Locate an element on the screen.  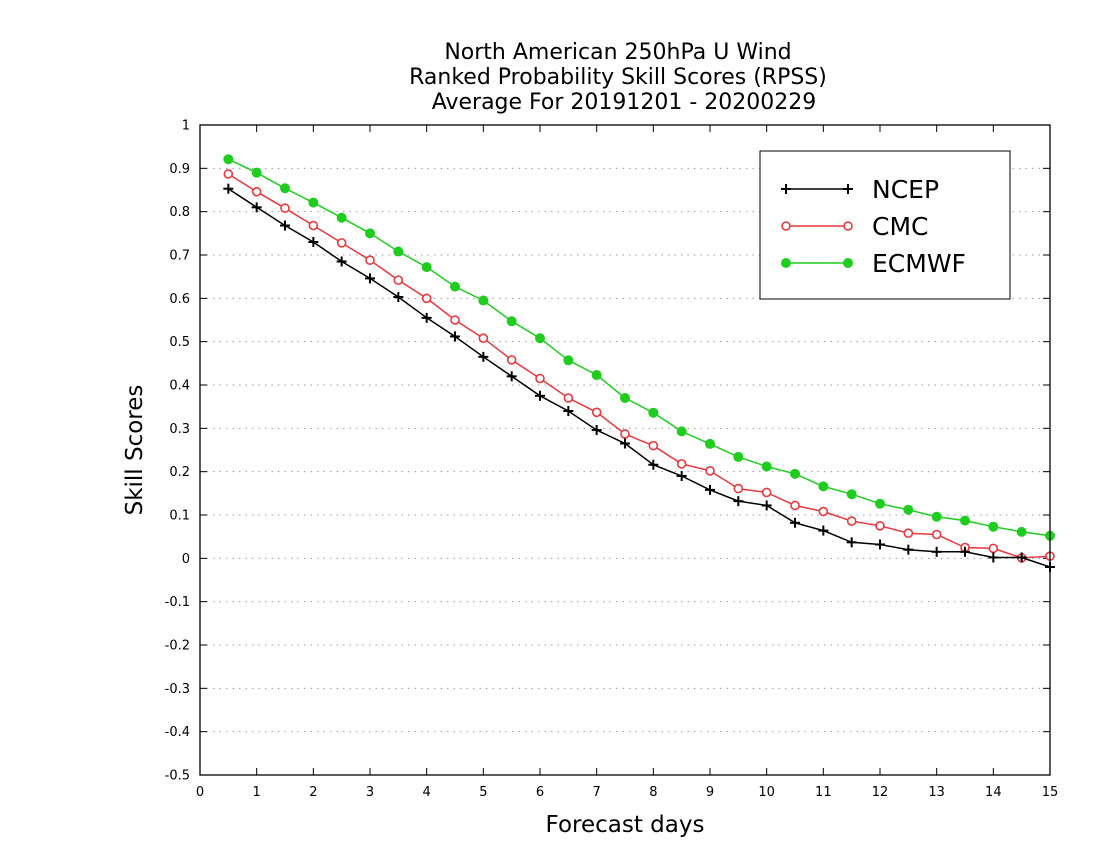
legend-marker-start-ncep is located at coordinates (786, 189).